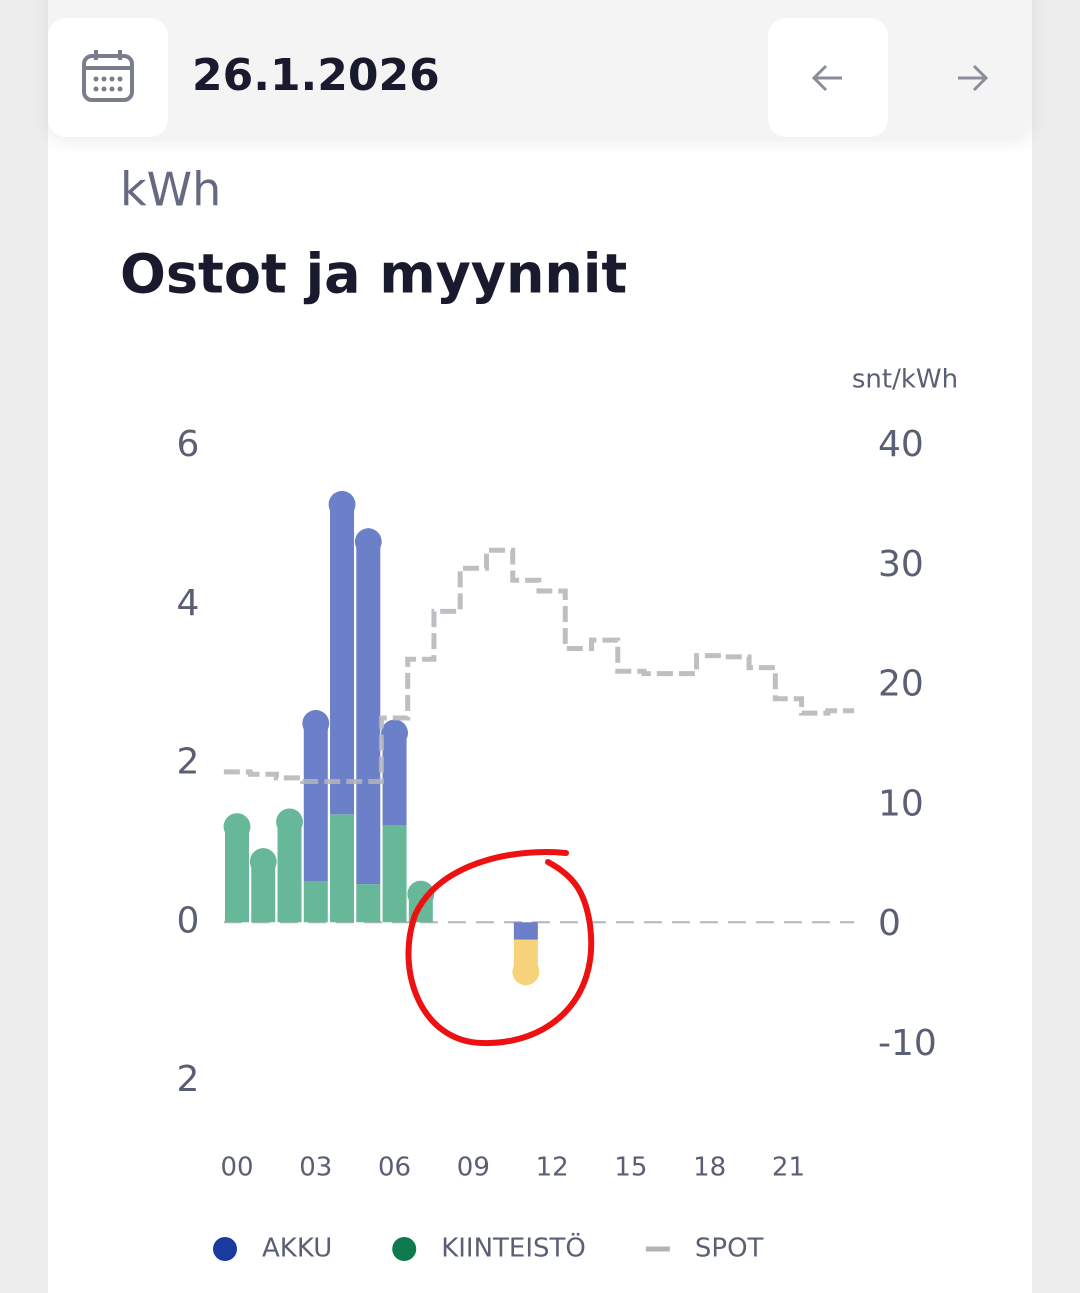 The image size is (1080, 1293). Describe the element at coordinates (473, 1168) in the screenshot. I see `x-tick-label: 09` at that location.